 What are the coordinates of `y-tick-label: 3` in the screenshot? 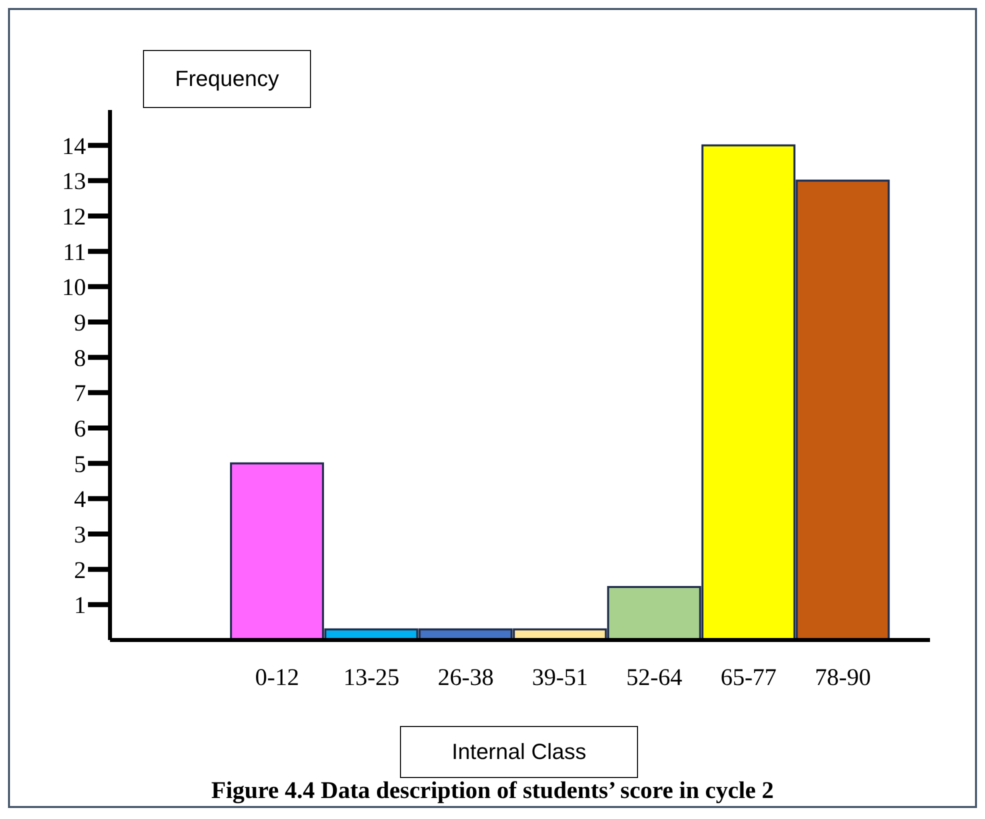 It's located at (80, 535).